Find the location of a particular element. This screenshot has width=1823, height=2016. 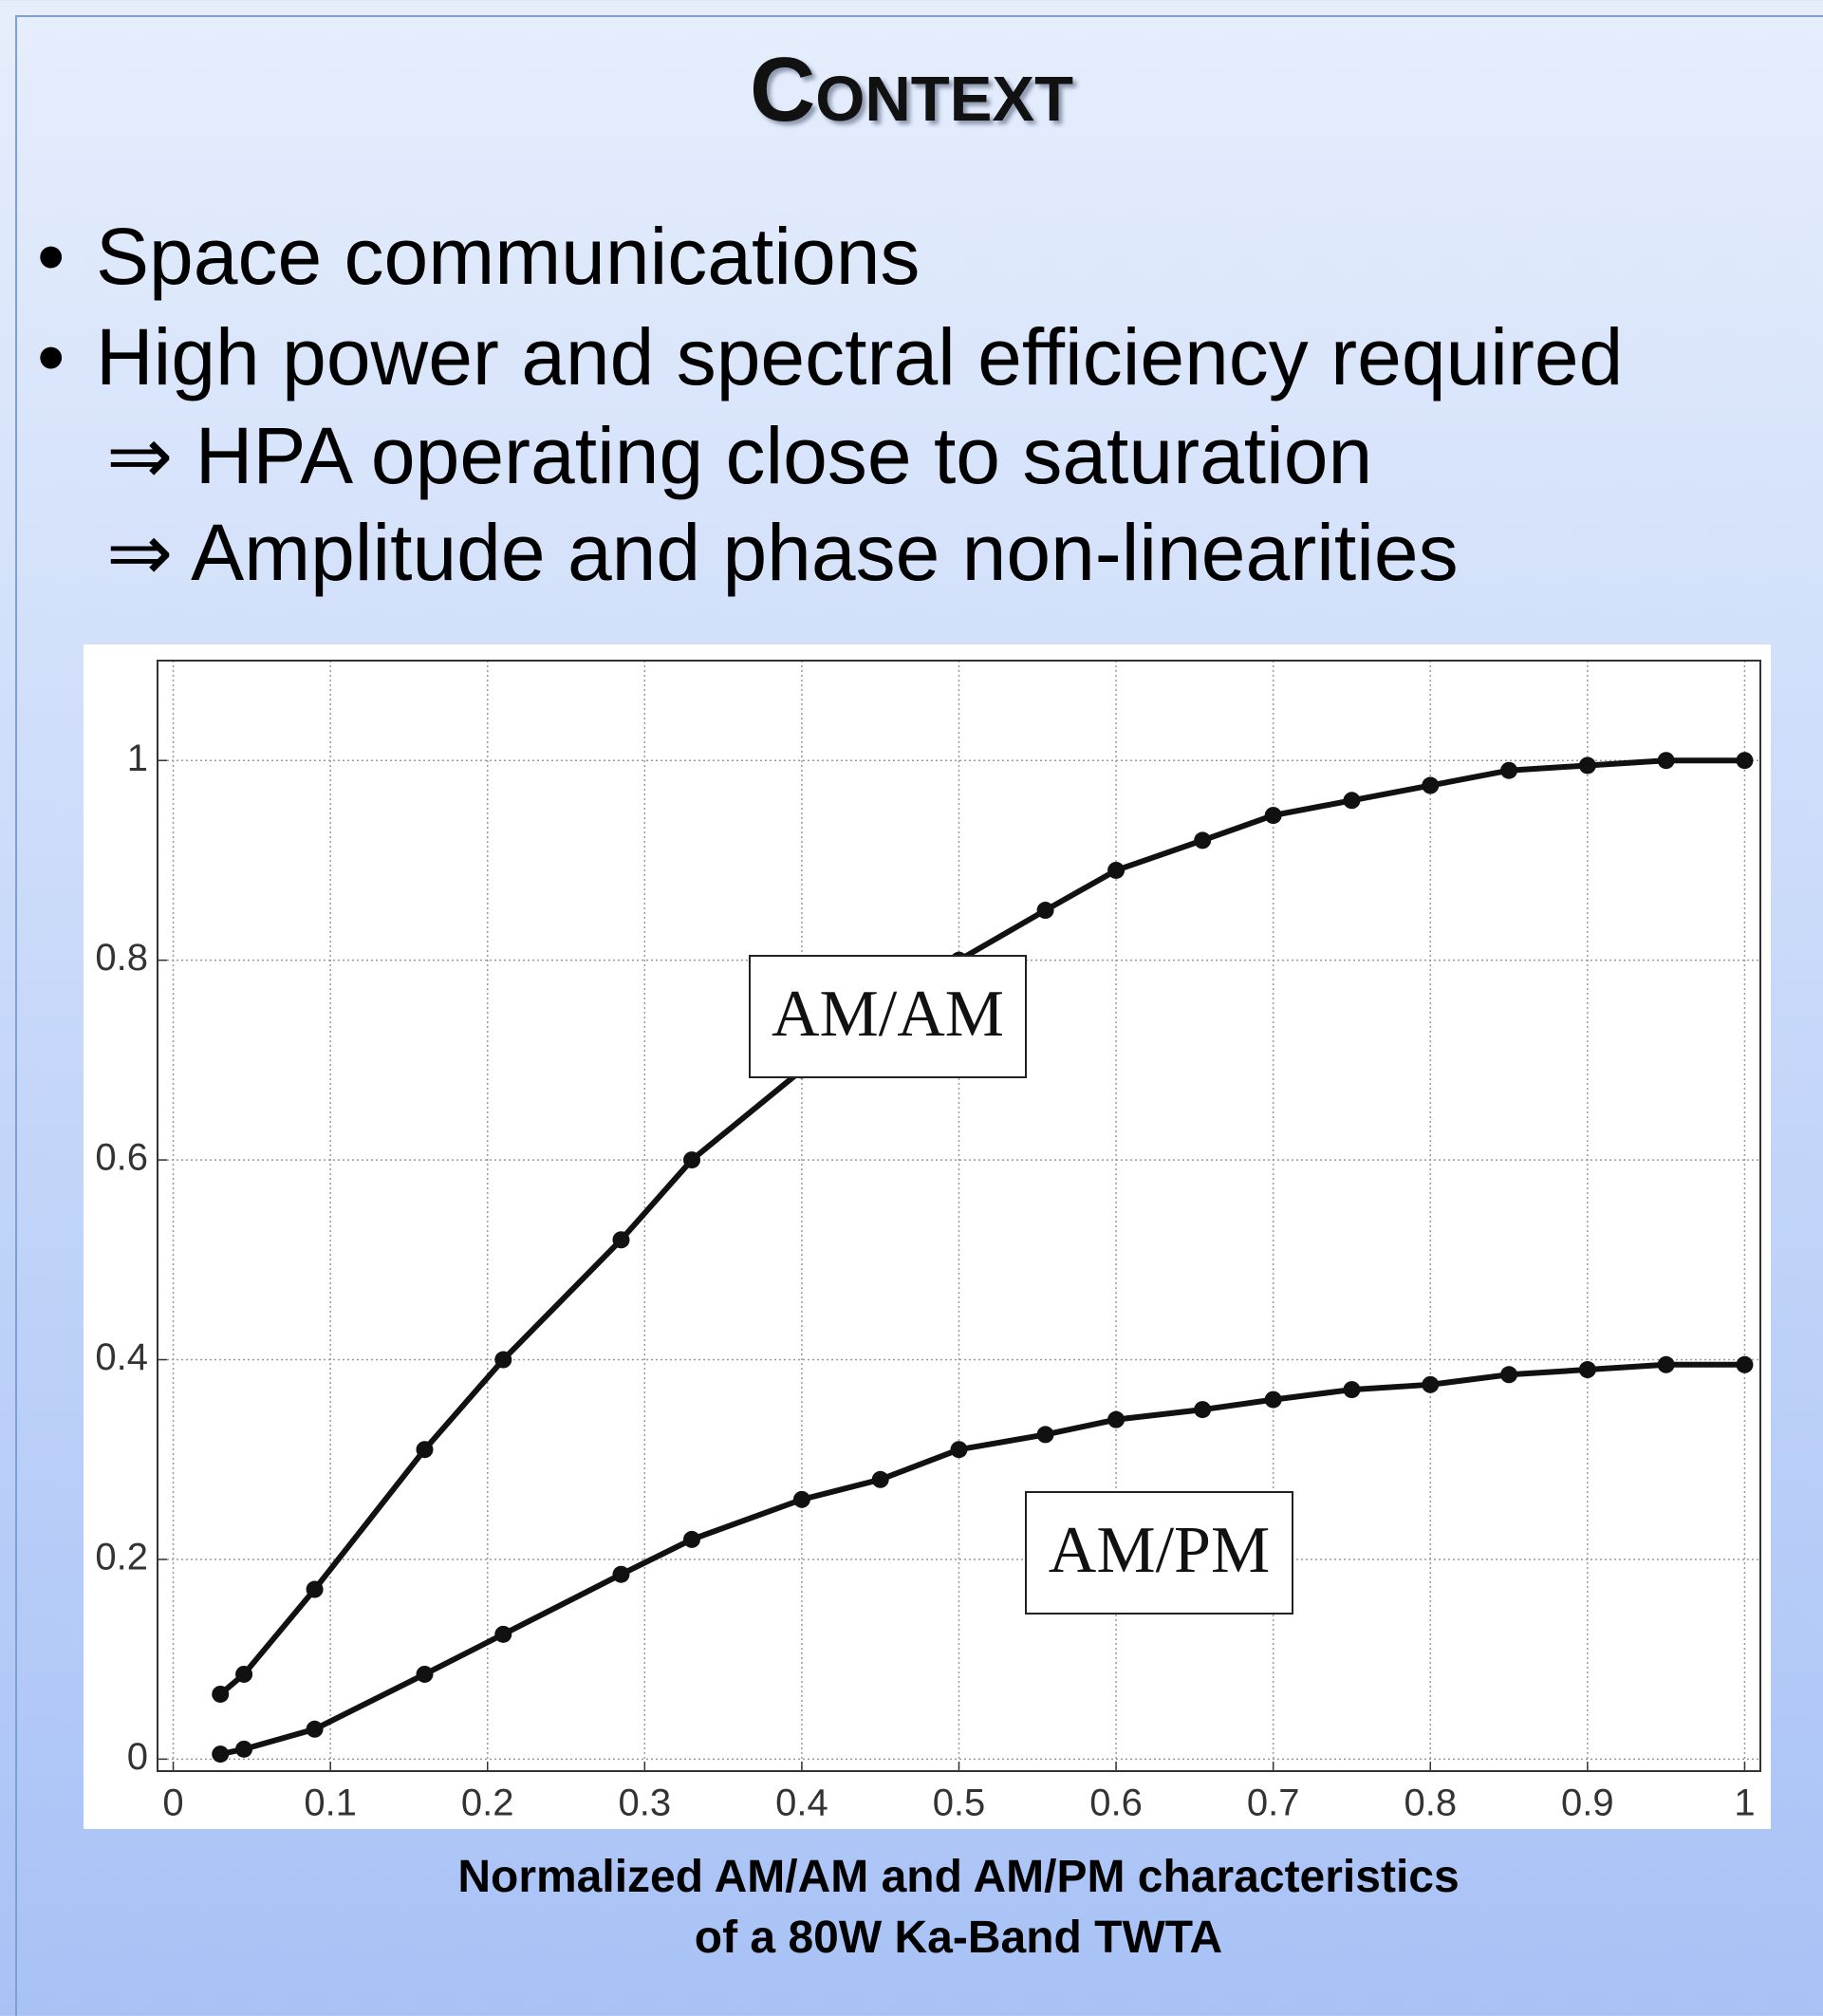

x-tick-label: 0.5 is located at coordinates (959, 1804).